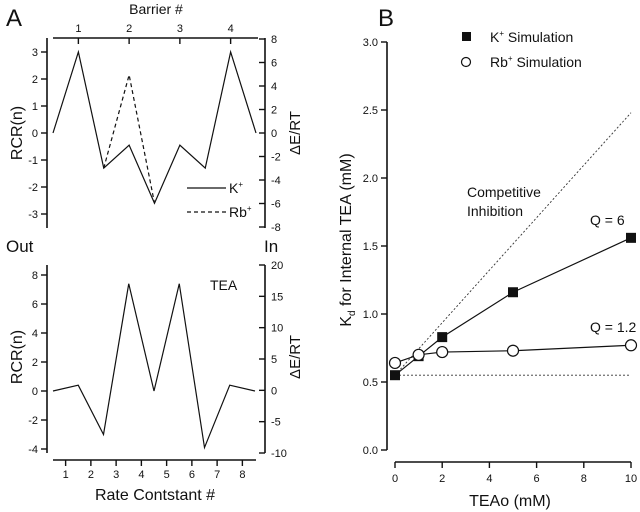 Image resolution: width=640 pixels, height=512 pixels. What do you see at coordinates (510, 501) in the screenshot?
I see `b-x-axis-title: TEAo (mM)` at bounding box center [510, 501].